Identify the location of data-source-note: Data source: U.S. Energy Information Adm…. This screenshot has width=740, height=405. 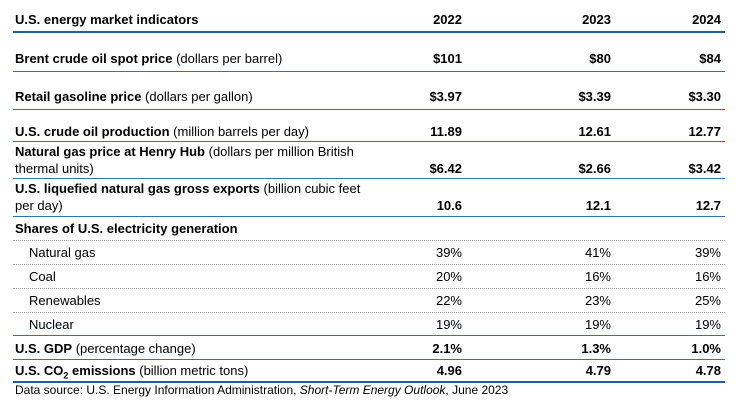
(262, 390).